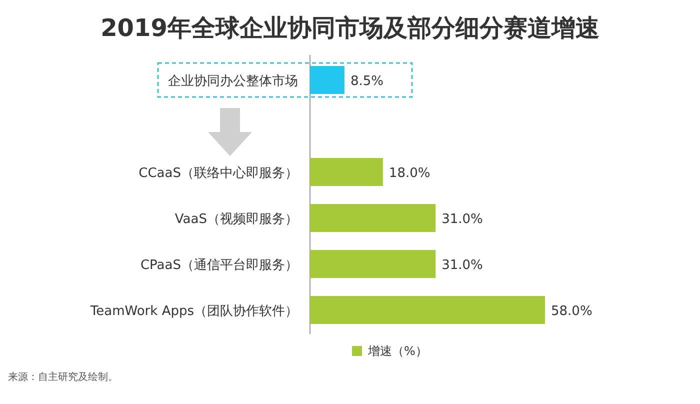 This screenshot has height=404, width=700. Describe the element at coordinates (397, 351) in the screenshot. I see `legend-label: 增速（%）` at that location.